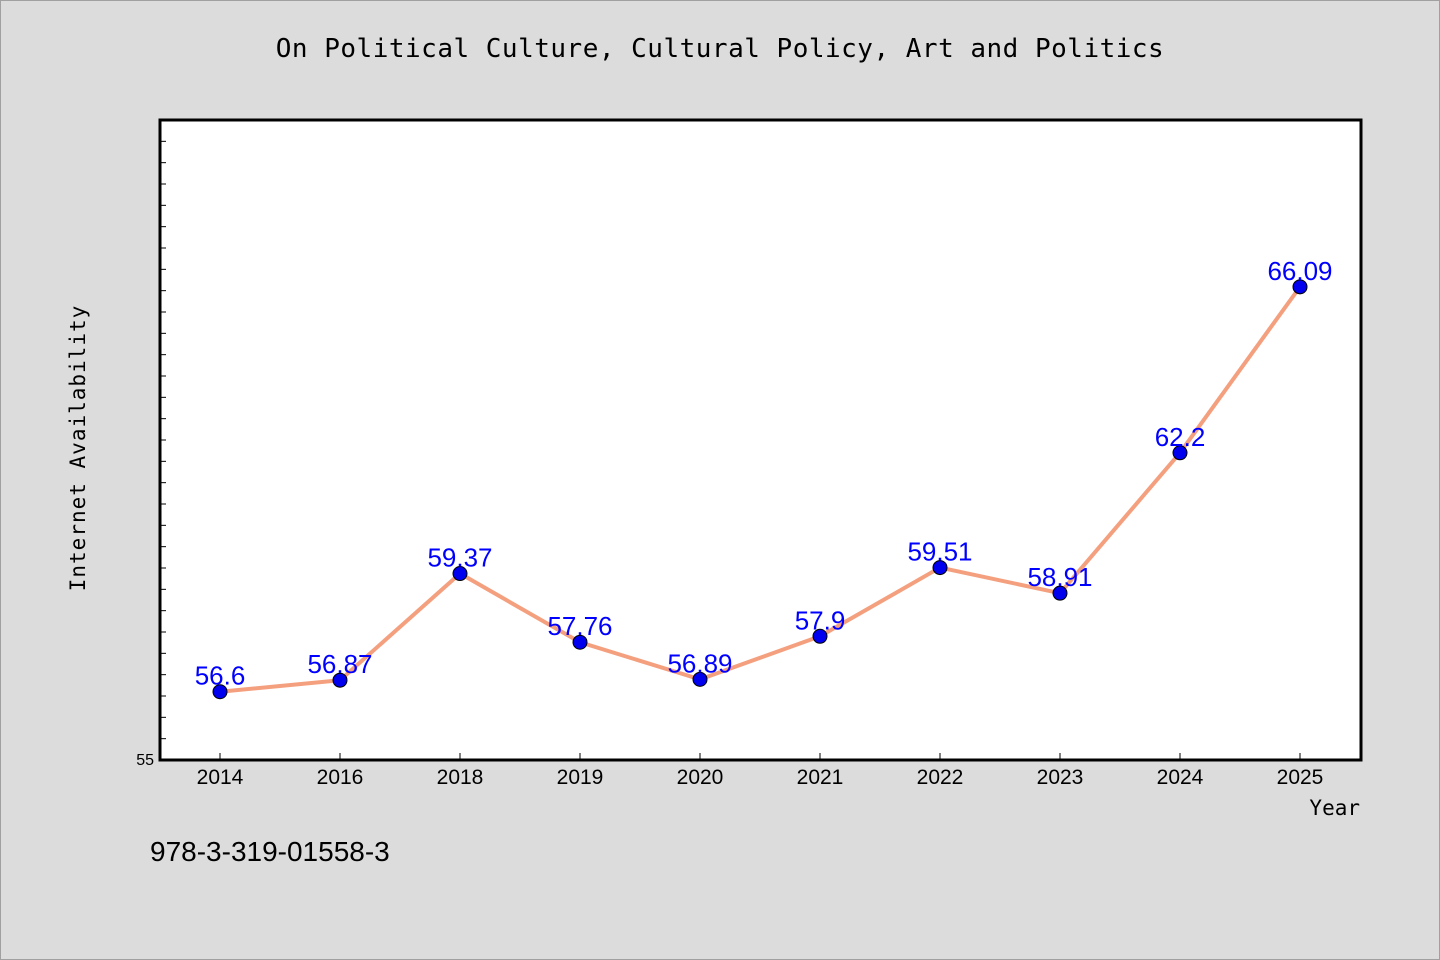  What do you see at coordinates (459, 558) in the screenshot?
I see `data-label: 59.37` at bounding box center [459, 558].